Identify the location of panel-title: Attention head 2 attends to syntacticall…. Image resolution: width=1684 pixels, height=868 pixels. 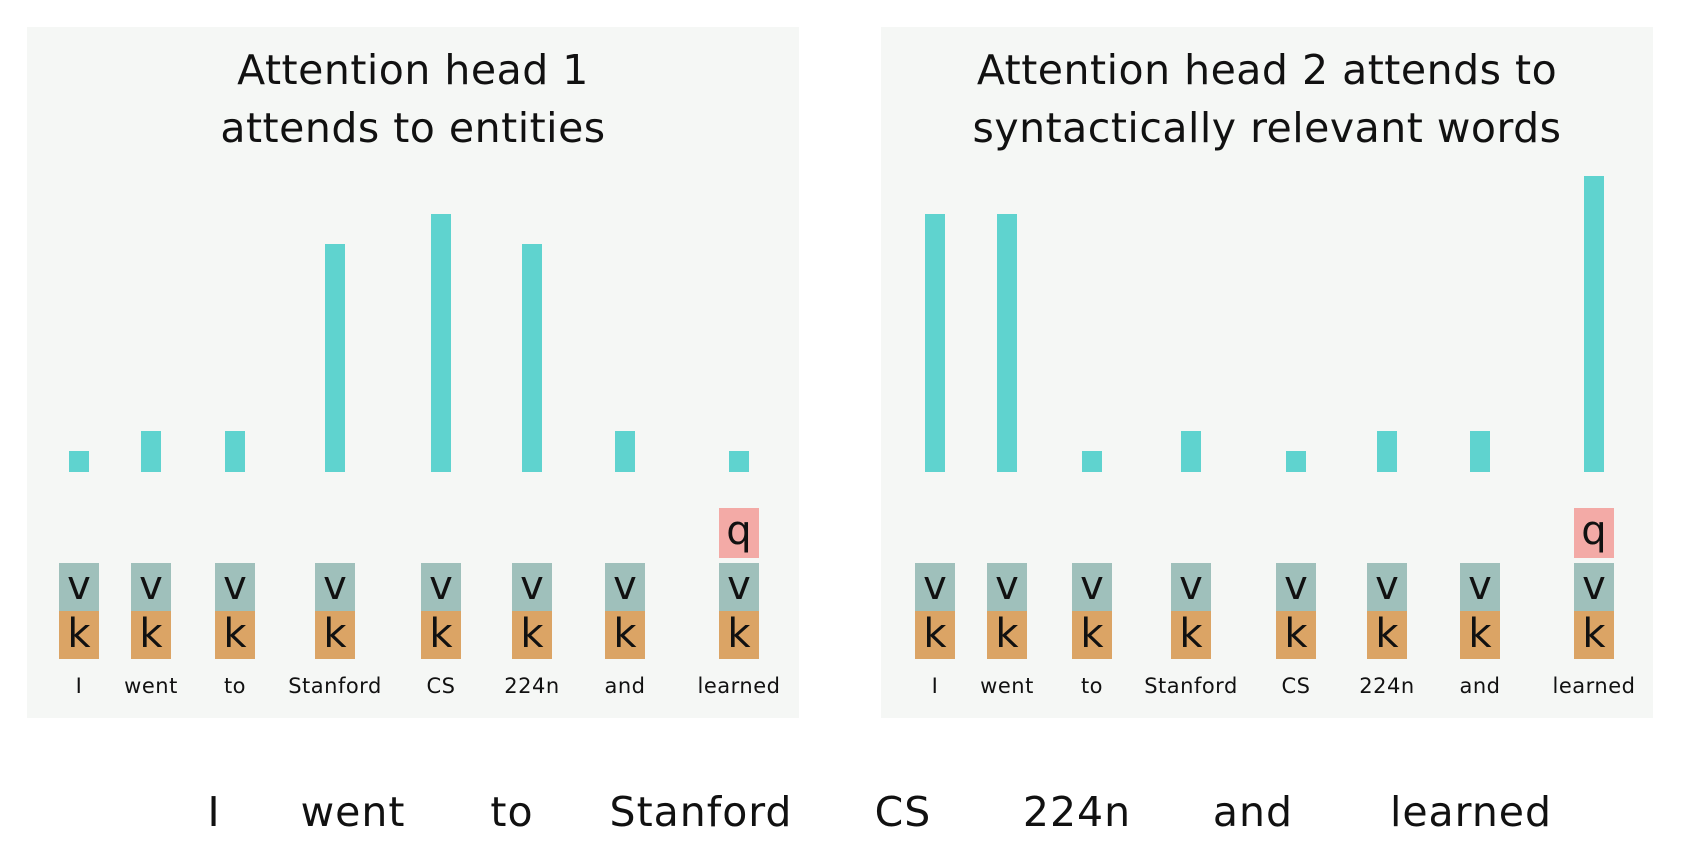
(1267, 99).